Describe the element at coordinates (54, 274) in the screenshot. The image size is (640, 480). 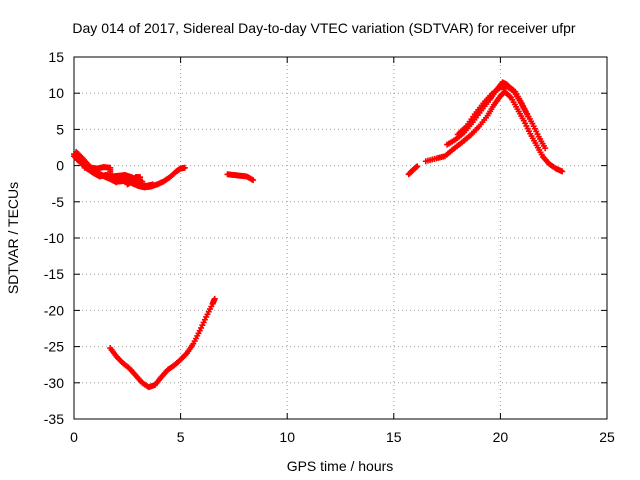
I see `y-tick-label: -15` at that location.